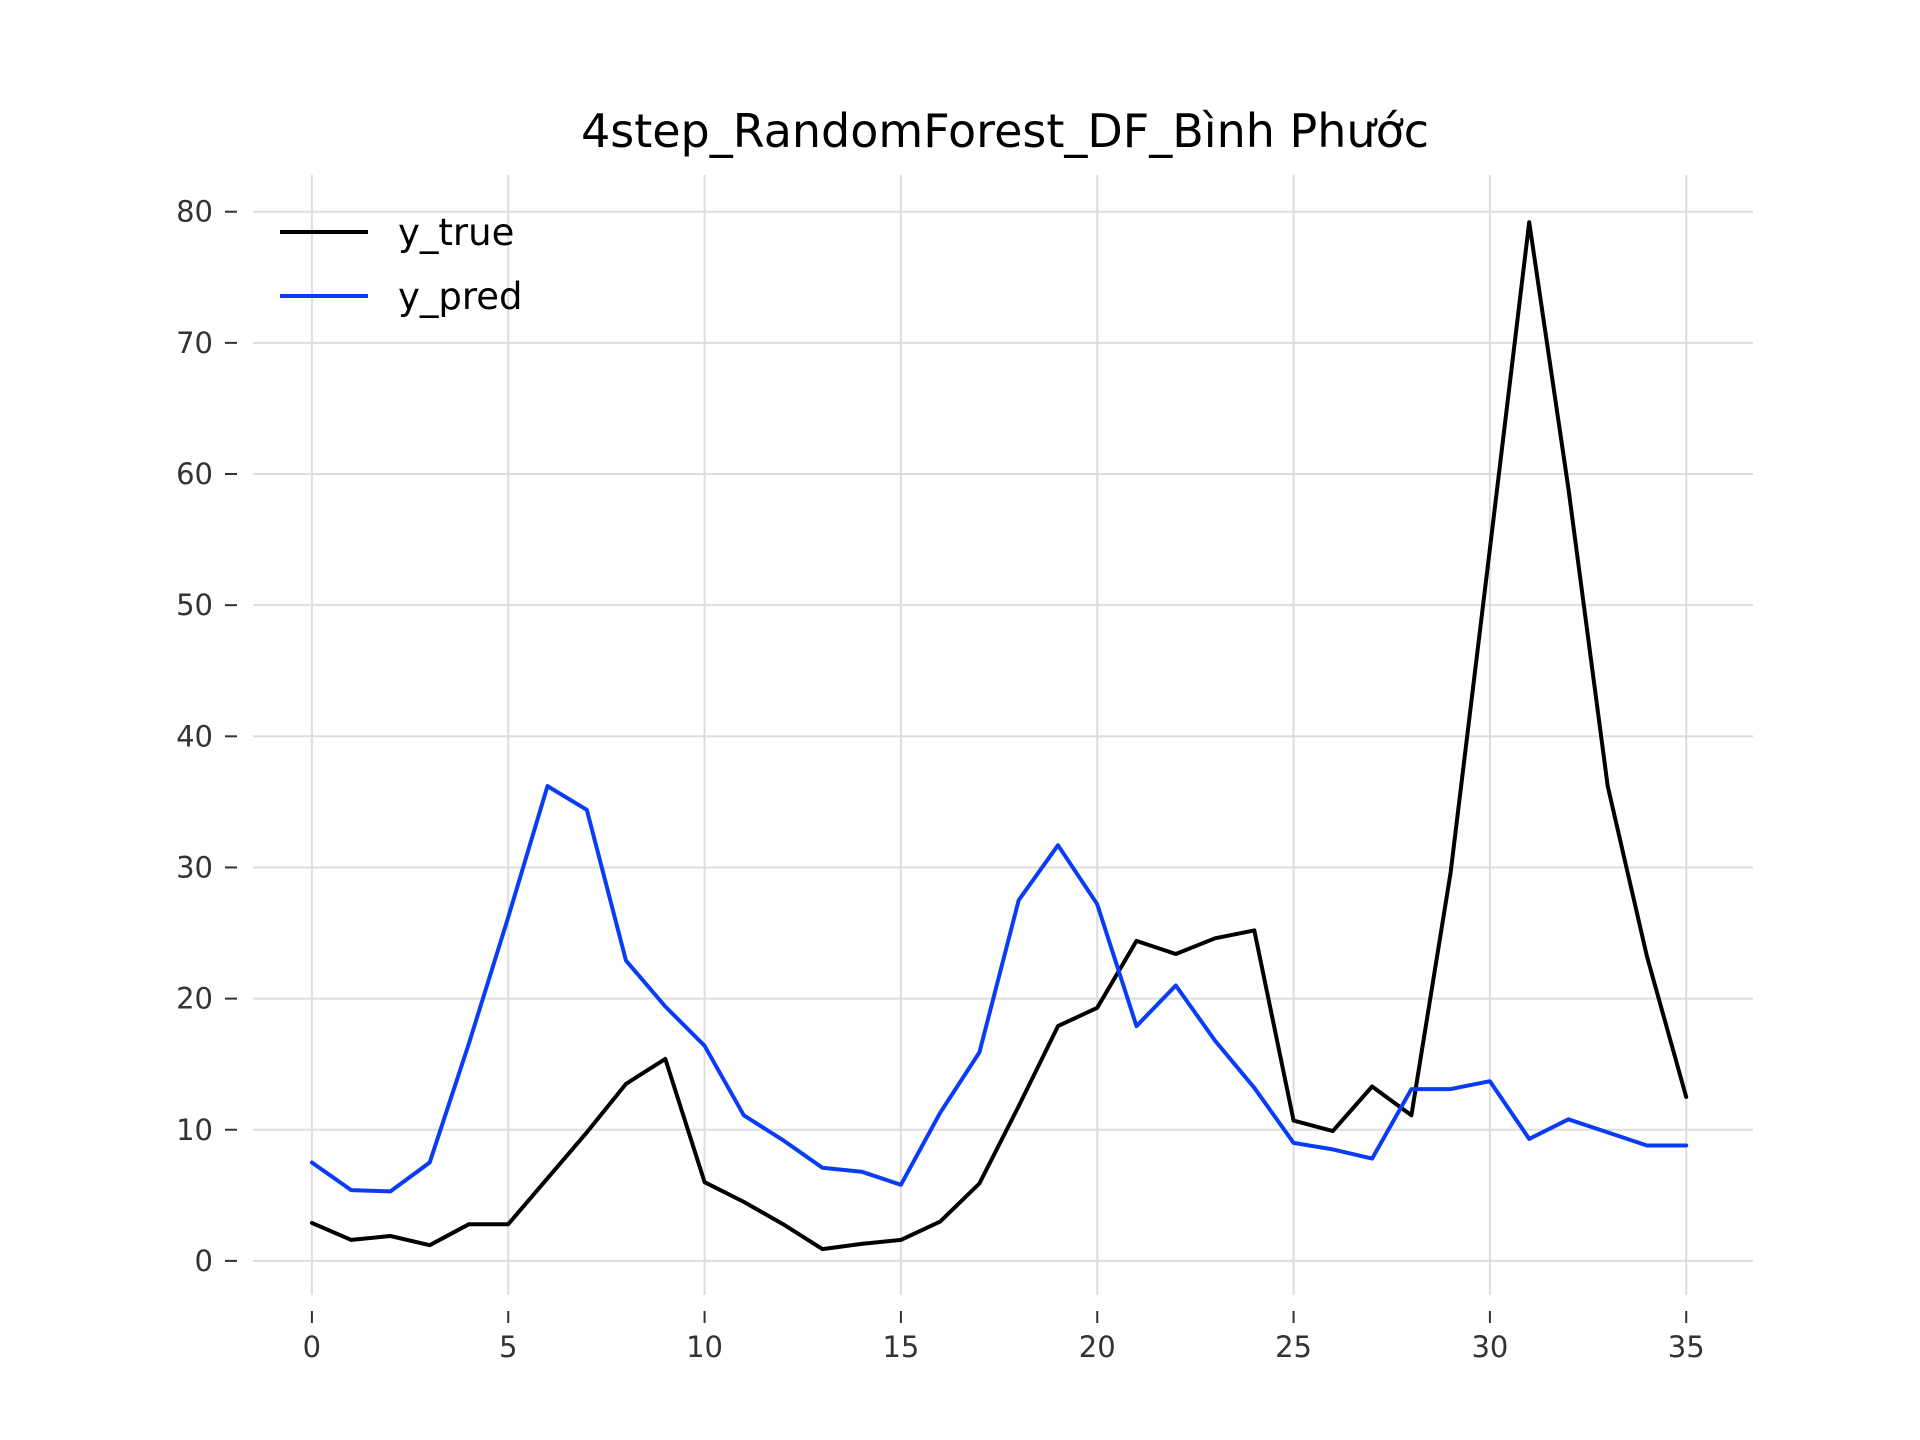 Image resolution: width=1920 pixels, height=1440 pixels. What do you see at coordinates (1005, 131) in the screenshot?
I see `chart-title: 4step_RandomForest_DF_Bình Phước` at bounding box center [1005, 131].